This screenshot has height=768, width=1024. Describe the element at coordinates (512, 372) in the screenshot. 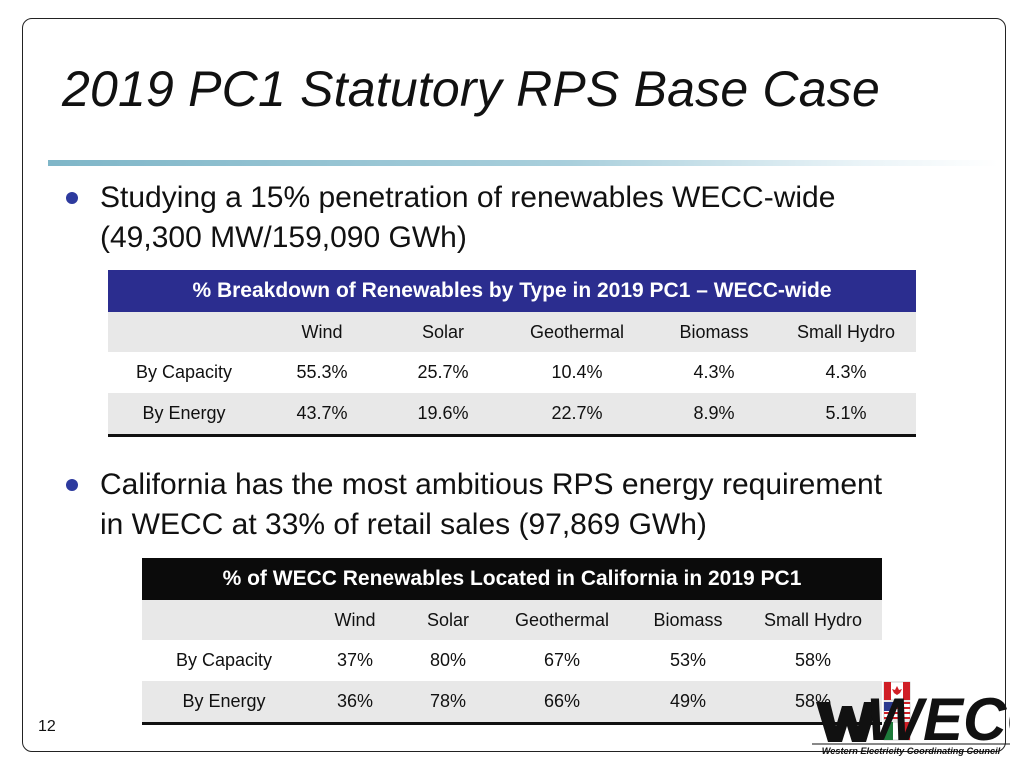

I see `table-row: By Capacity 55.3% 25.7% 10.4% 4.3% 4.3%` at that location.